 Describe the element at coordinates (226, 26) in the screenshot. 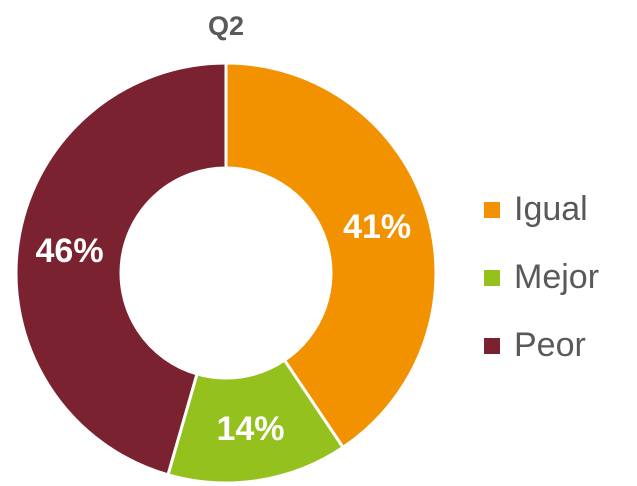

I see `chart-title: Q2` at that location.